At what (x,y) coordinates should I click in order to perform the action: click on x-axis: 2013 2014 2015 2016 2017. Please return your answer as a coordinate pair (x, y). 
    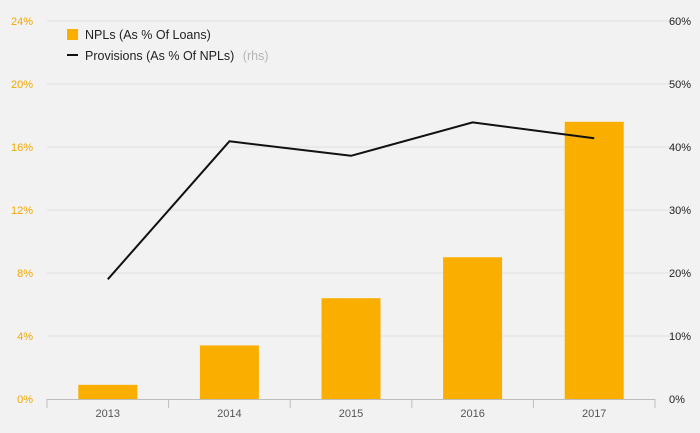
    Looking at the image, I should click on (351, 409).